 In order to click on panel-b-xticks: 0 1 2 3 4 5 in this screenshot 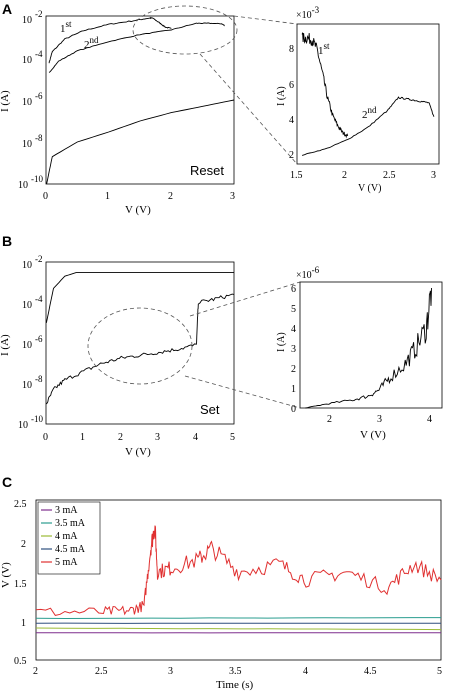, I will do `click(139, 437)`.